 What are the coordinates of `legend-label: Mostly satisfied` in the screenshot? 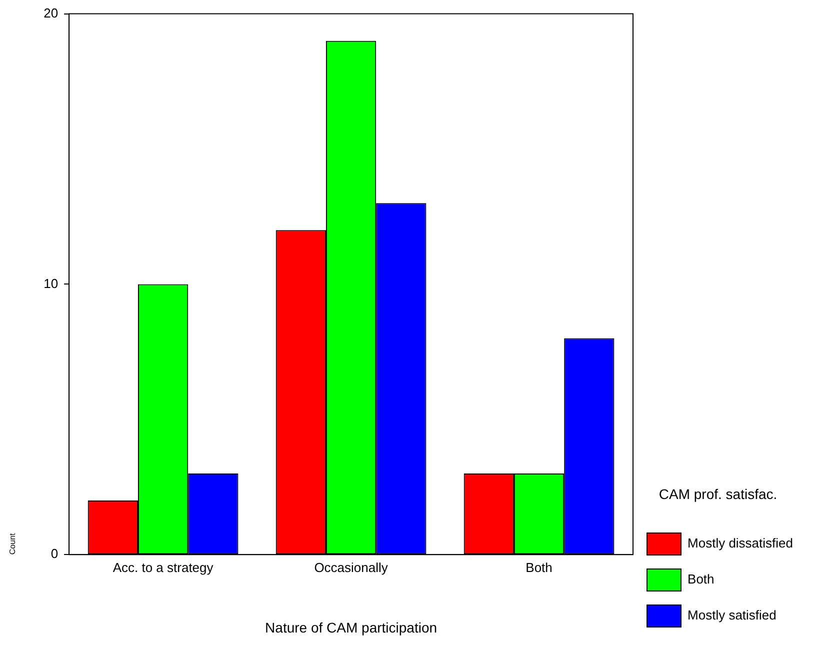 It's located at (732, 615).